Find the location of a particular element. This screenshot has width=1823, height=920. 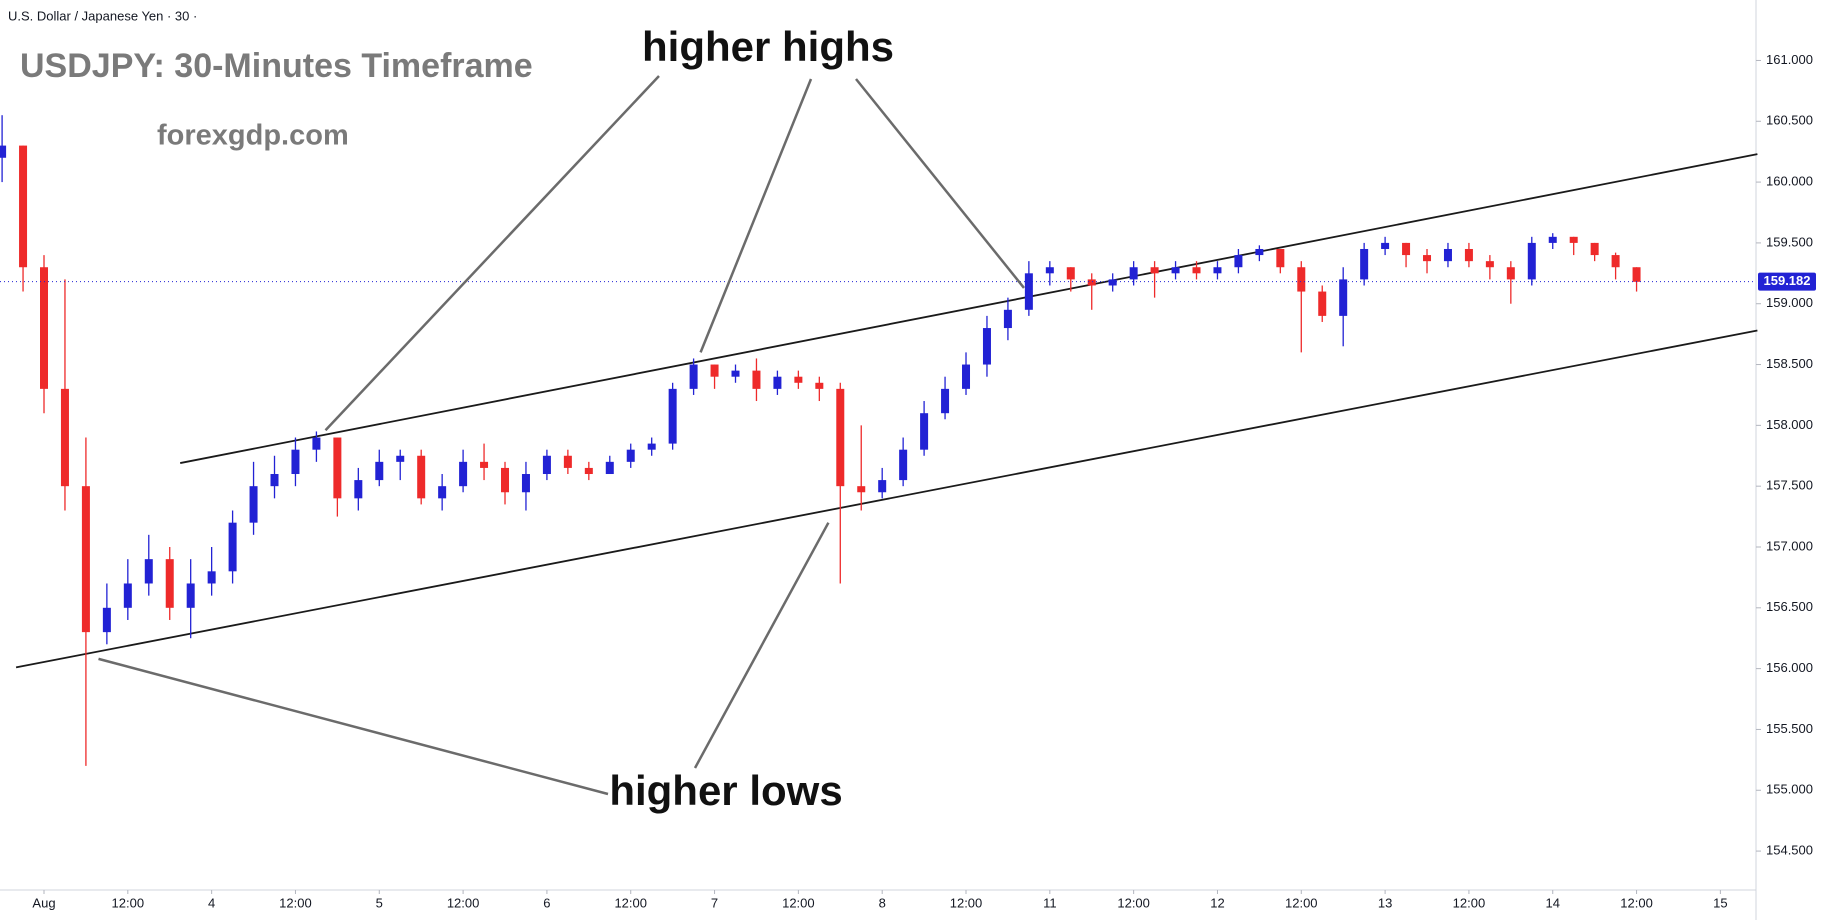

x-tick-label: 4 is located at coordinates (211, 902).